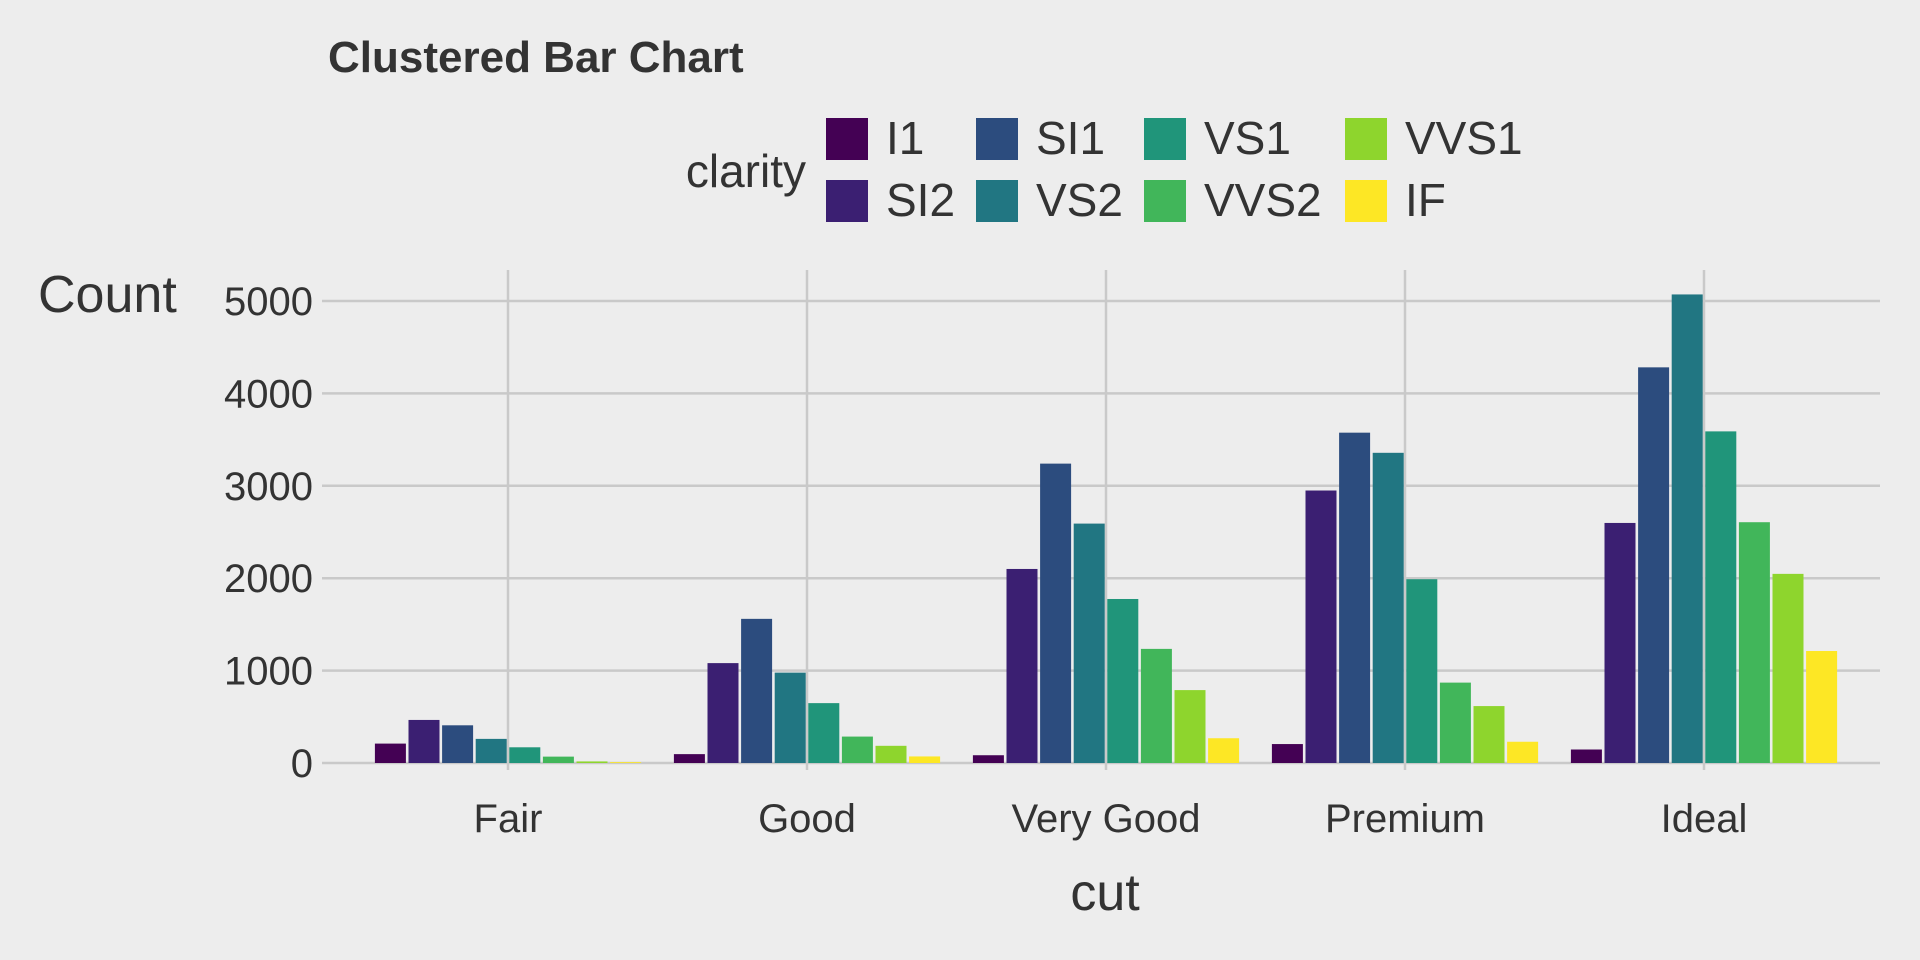 The height and width of the screenshot is (960, 1920). I want to click on y-axis-title: Count, so click(107, 295).